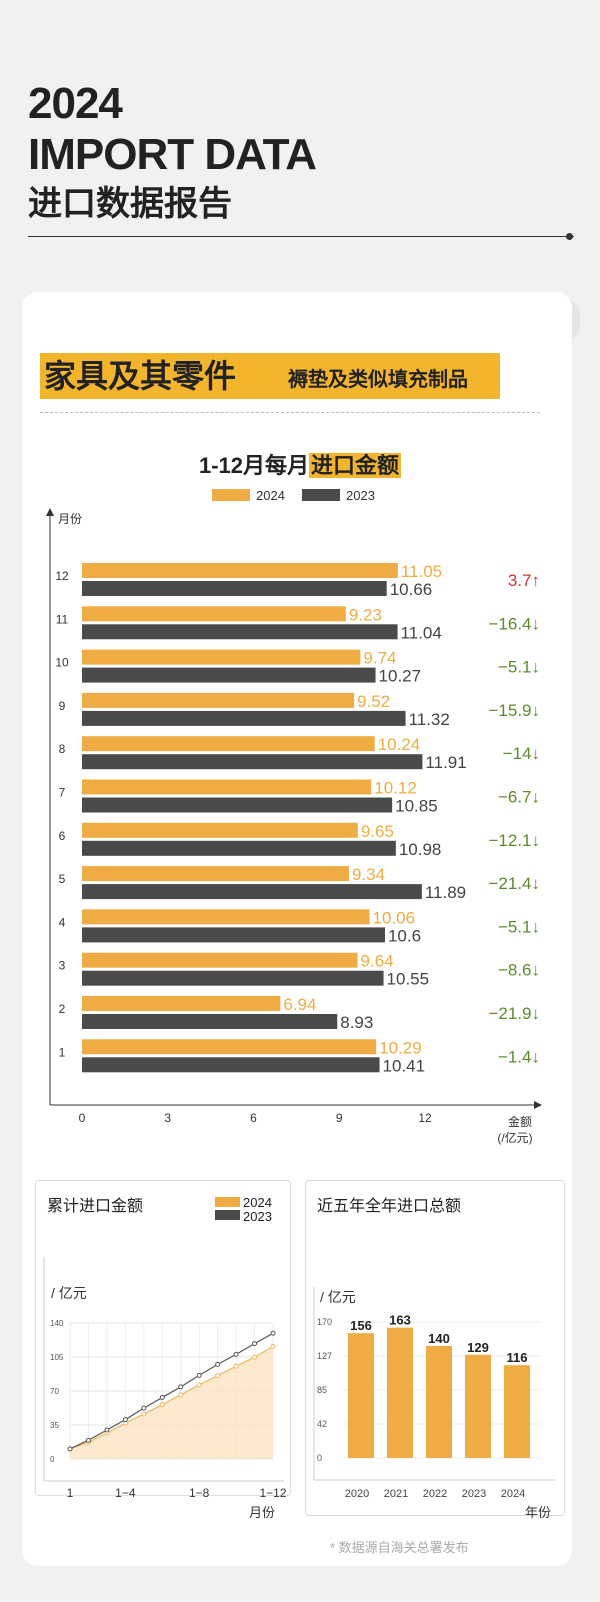 The image size is (600, 1602). Describe the element at coordinates (62, 879) in the screenshot. I see `month-label: 5` at that location.